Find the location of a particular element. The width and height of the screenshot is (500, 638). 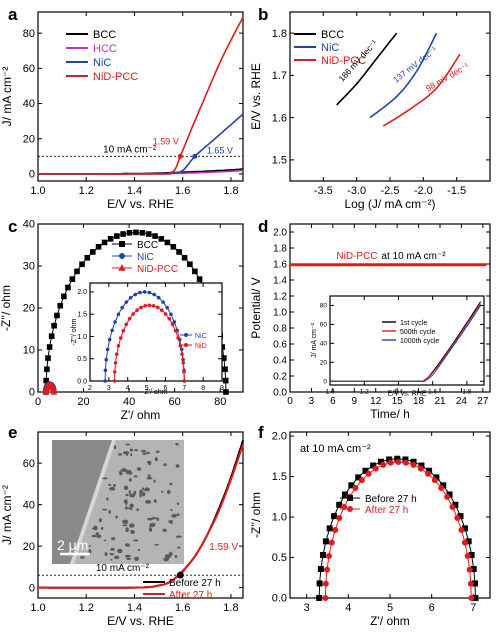

y-axis-label: J/ mA cm⁻² is located at coordinates (7, 515).